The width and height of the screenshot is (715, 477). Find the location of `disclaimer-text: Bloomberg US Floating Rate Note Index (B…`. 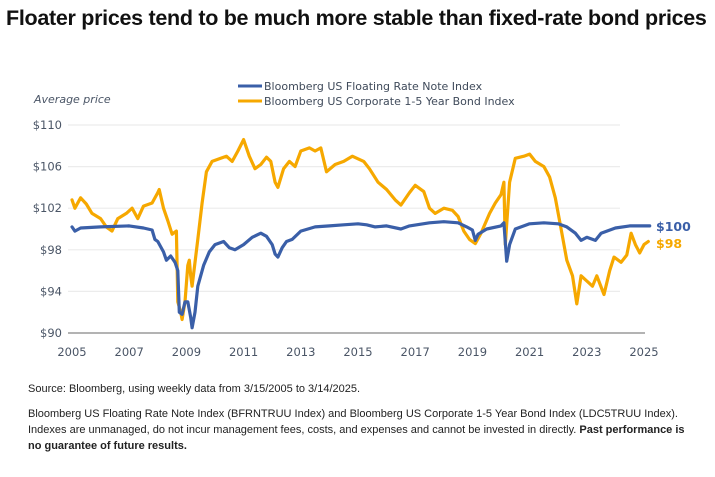

disclaimer-text: Bloomberg US Floating Rate Note Index (B… is located at coordinates (353, 422).